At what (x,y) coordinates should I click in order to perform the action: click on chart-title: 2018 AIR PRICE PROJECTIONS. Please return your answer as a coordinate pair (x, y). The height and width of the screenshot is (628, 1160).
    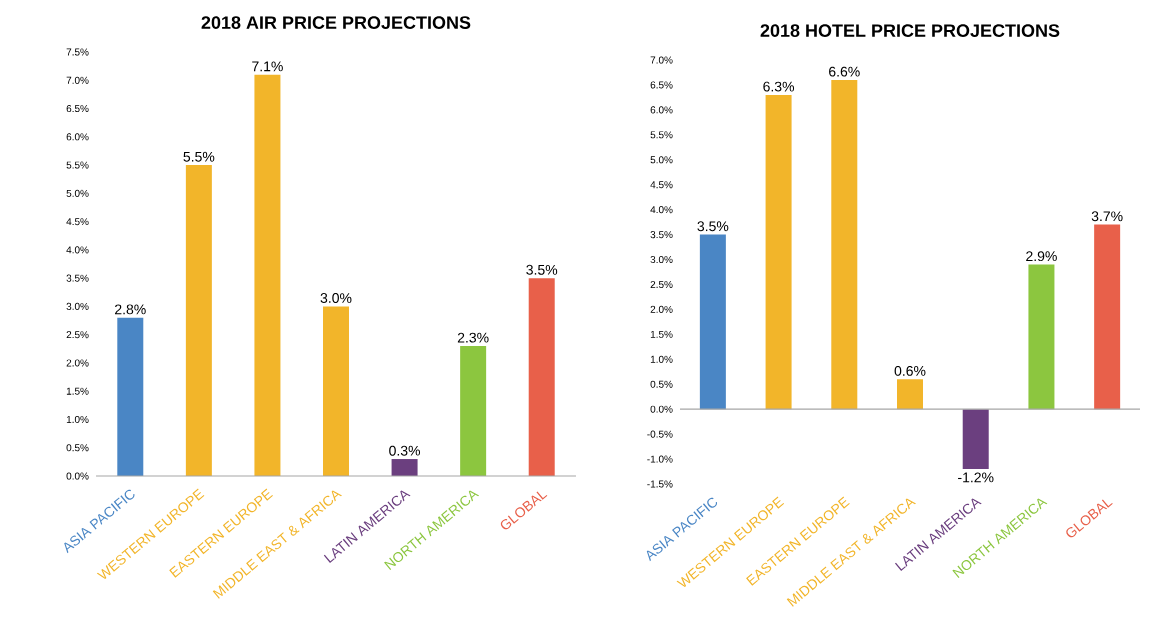
    Looking at the image, I should click on (336, 22).